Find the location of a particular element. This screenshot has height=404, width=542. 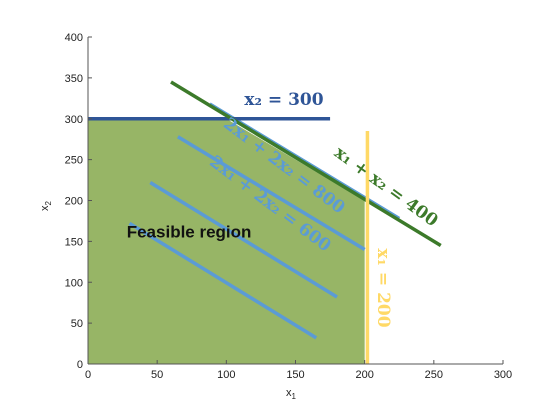

y-axis-label: x2 is located at coordinates (46, 205).